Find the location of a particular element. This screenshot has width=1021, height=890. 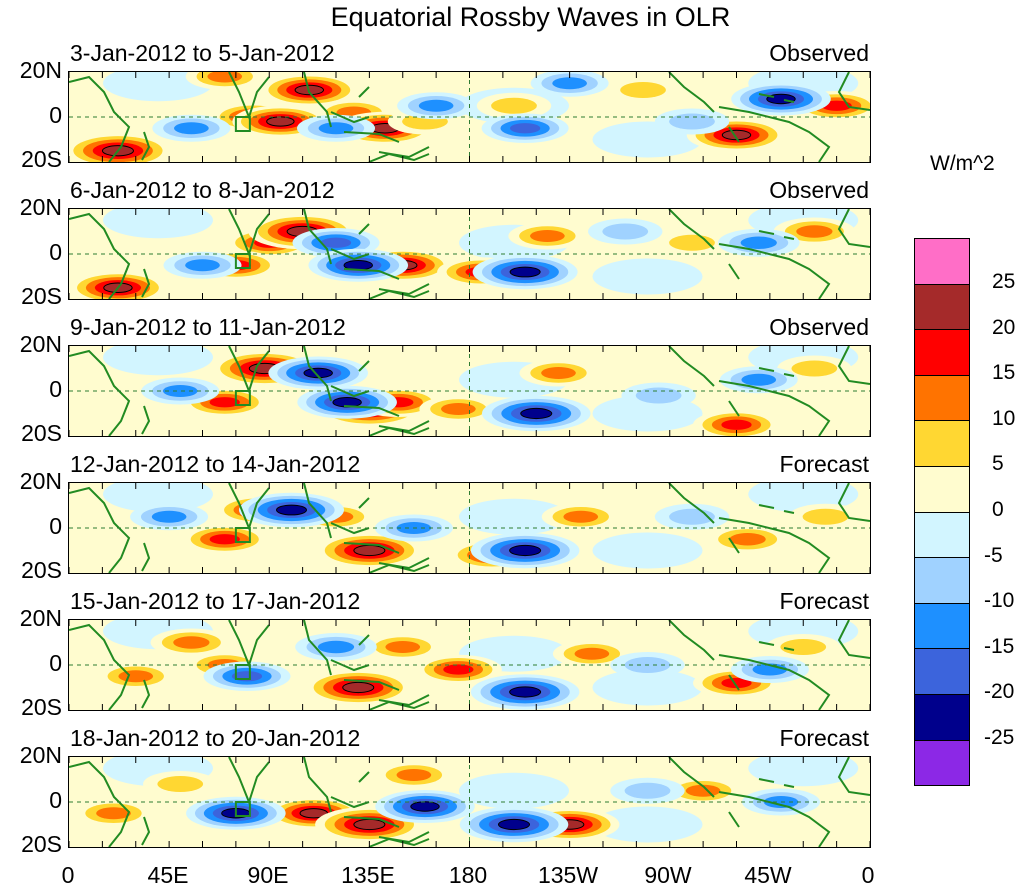

legend-tick-label: 0 is located at coordinates (998, 509).